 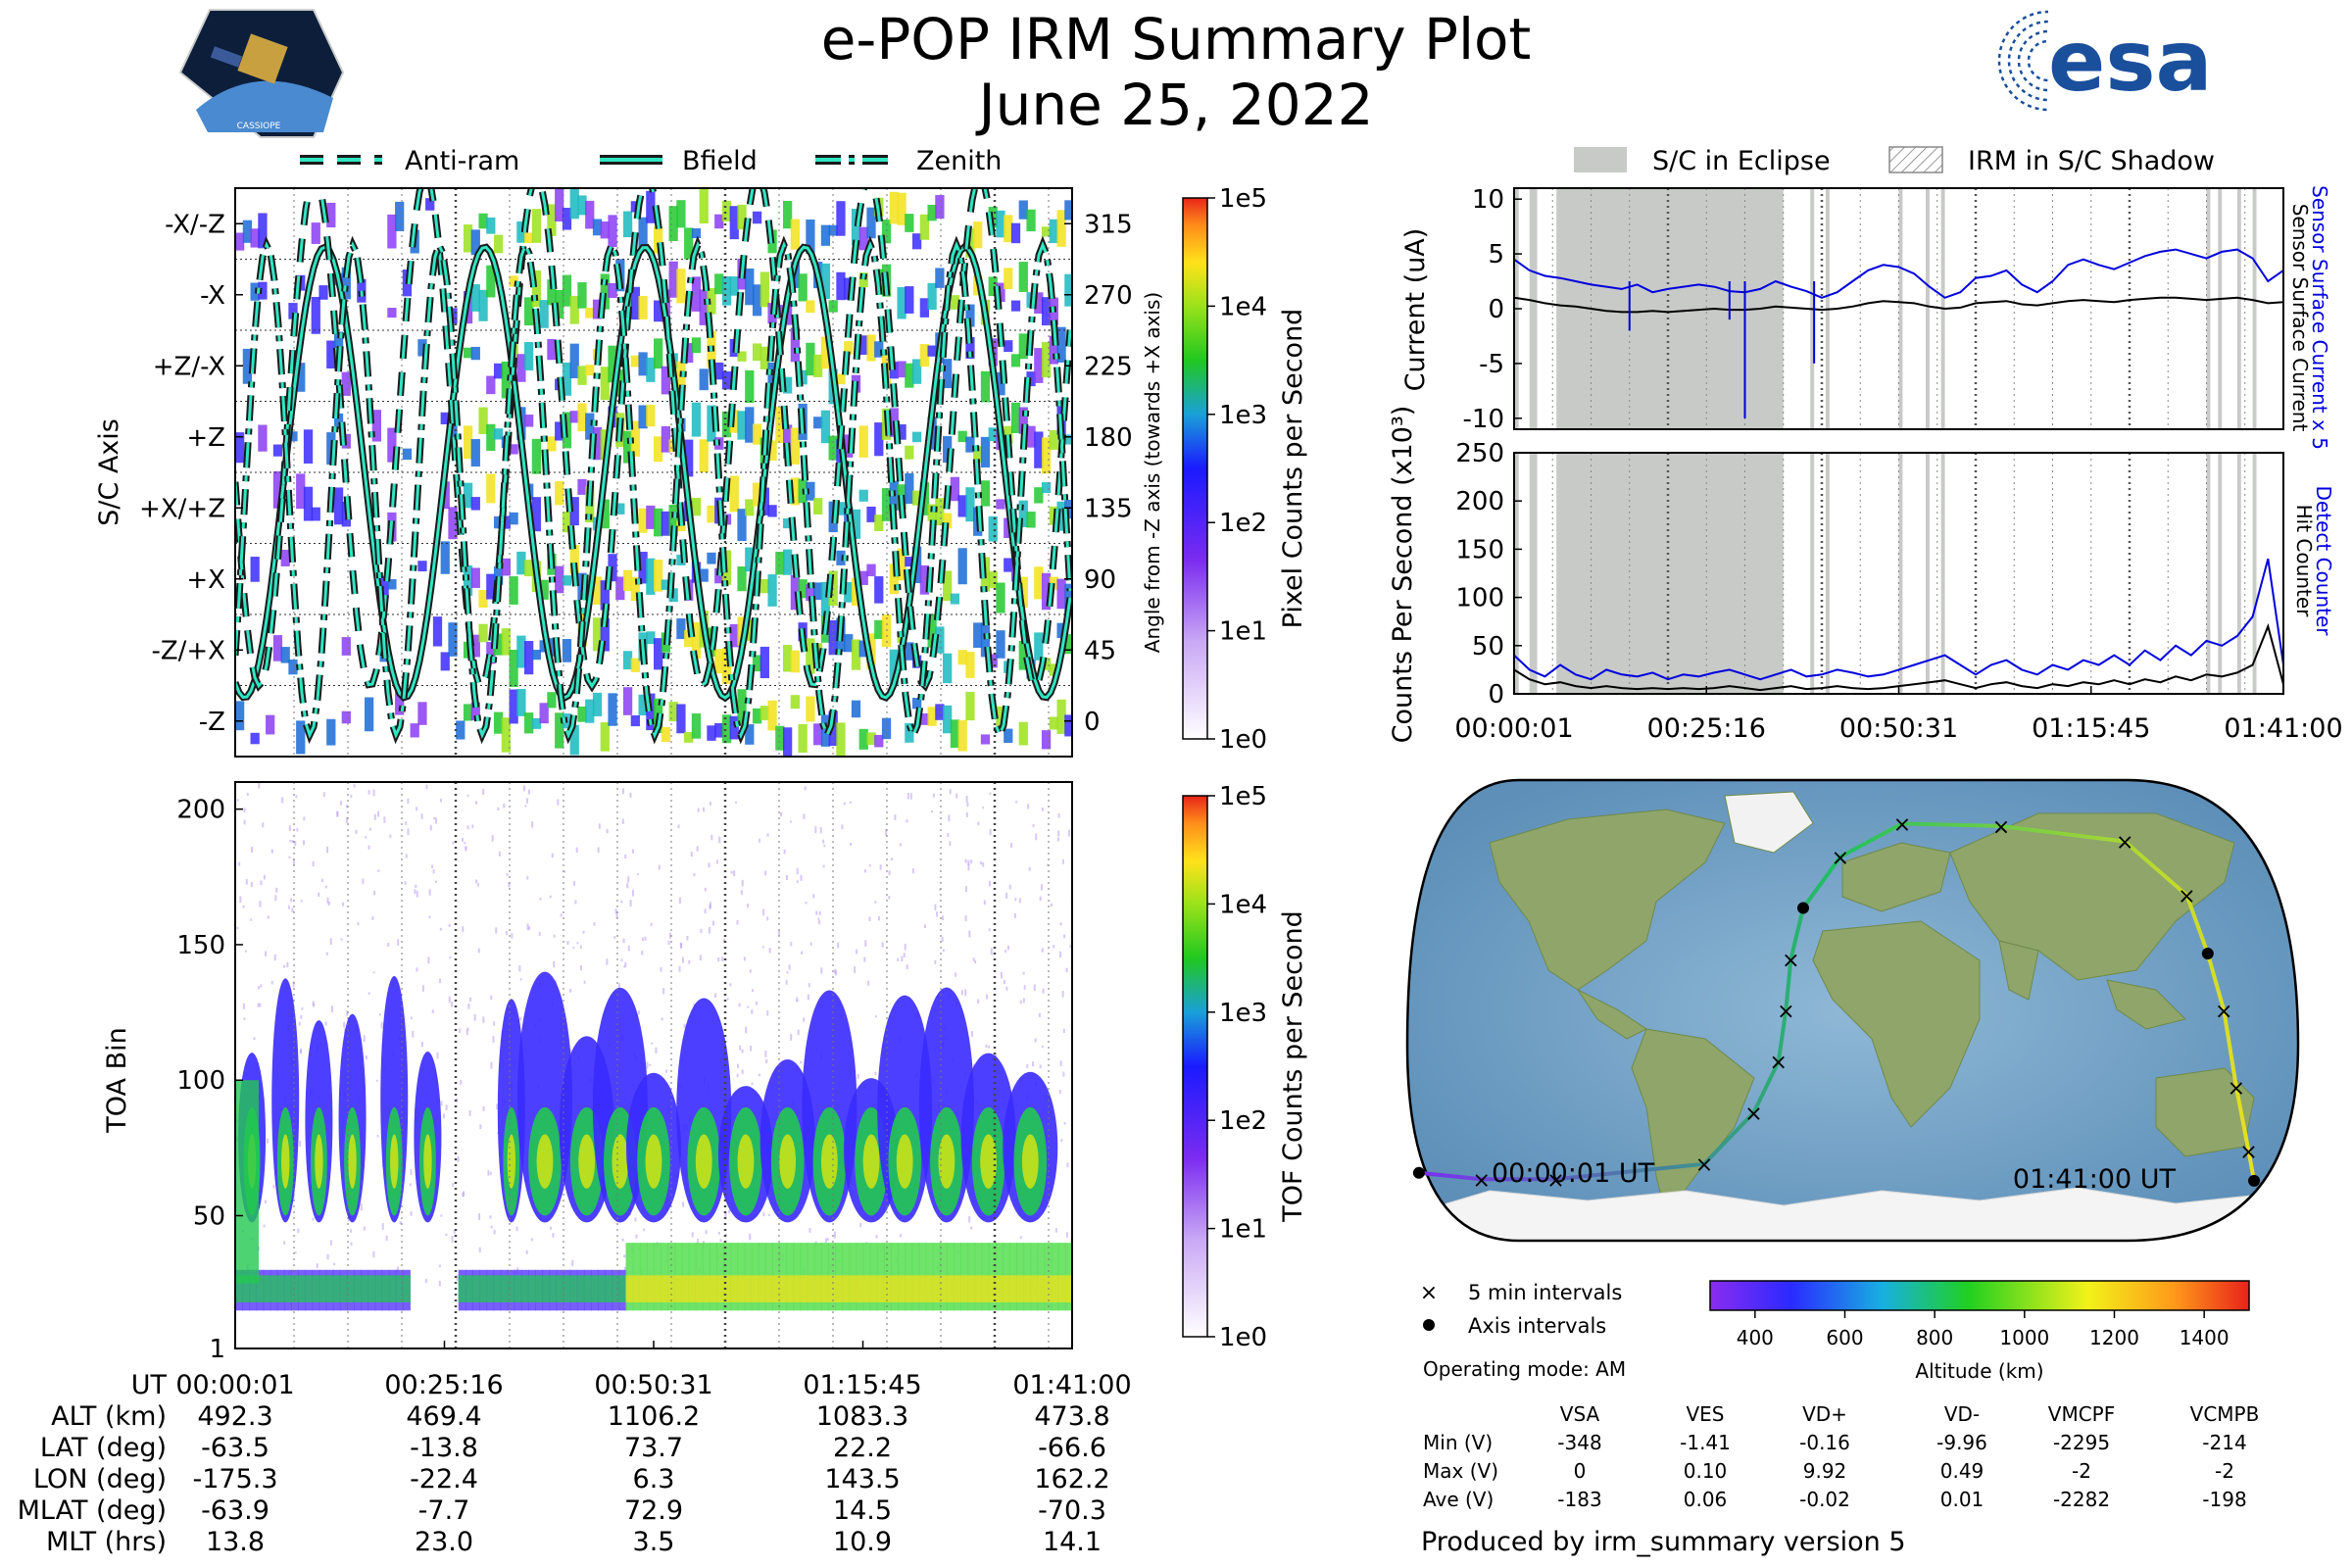 What do you see at coordinates (259, 127) in the screenshot?
I see `cassiope-logo-text: CASSIOPE` at bounding box center [259, 127].